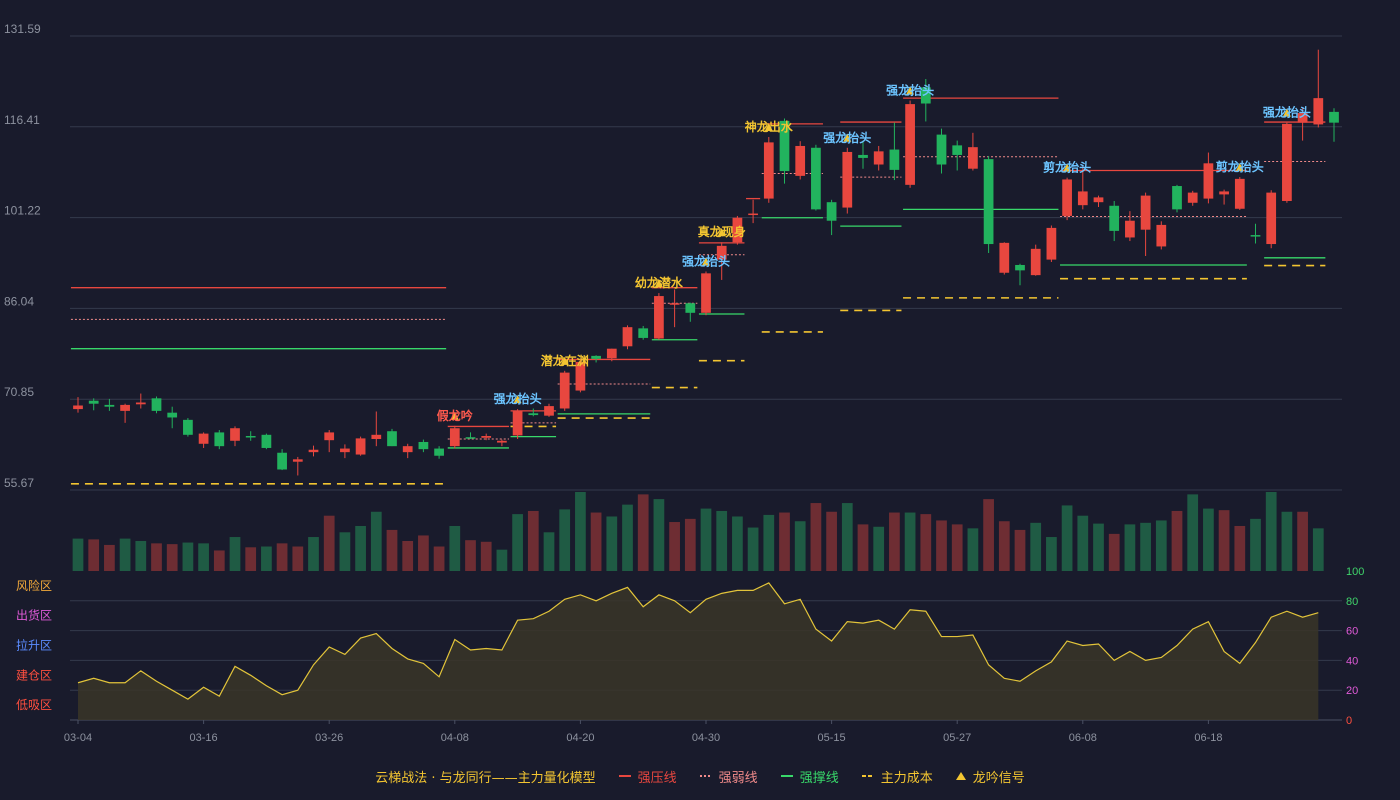 Image resolution: width=1400 pixels, height=800 pixels. What do you see at coordinates (34, 675) in the screenshot?
I see `zone-label: 建仓区` at bounding box center [34, 675].